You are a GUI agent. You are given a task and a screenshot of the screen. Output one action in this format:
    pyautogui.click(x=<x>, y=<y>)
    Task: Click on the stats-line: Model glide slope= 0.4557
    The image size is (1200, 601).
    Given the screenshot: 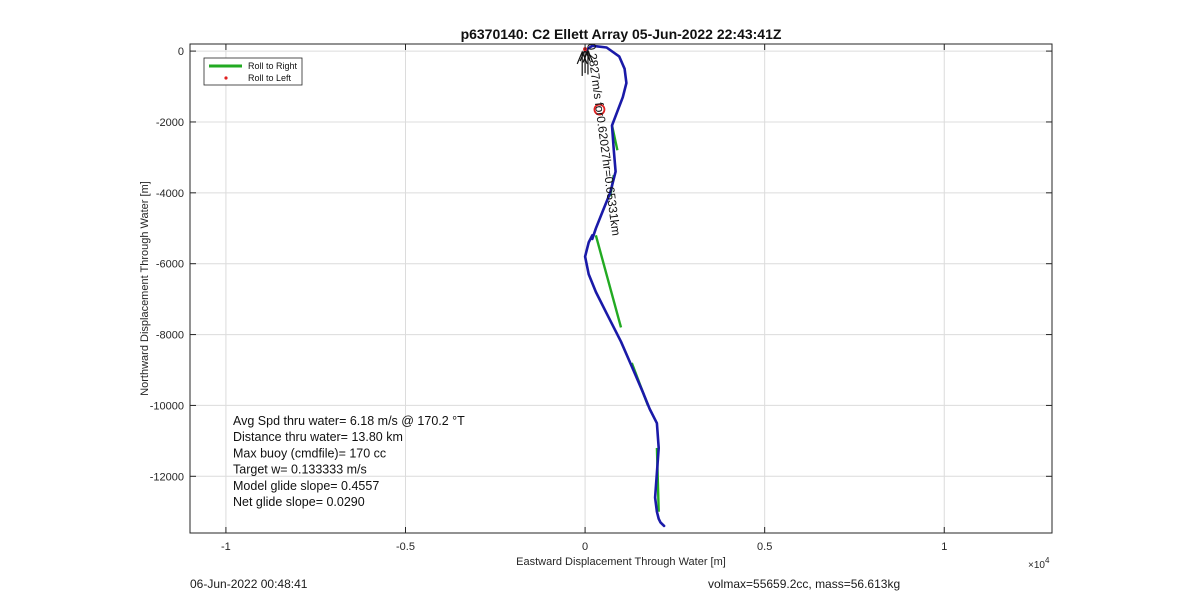 What is the action you would take?
    pyautogui.click(x=306, y=486)
    